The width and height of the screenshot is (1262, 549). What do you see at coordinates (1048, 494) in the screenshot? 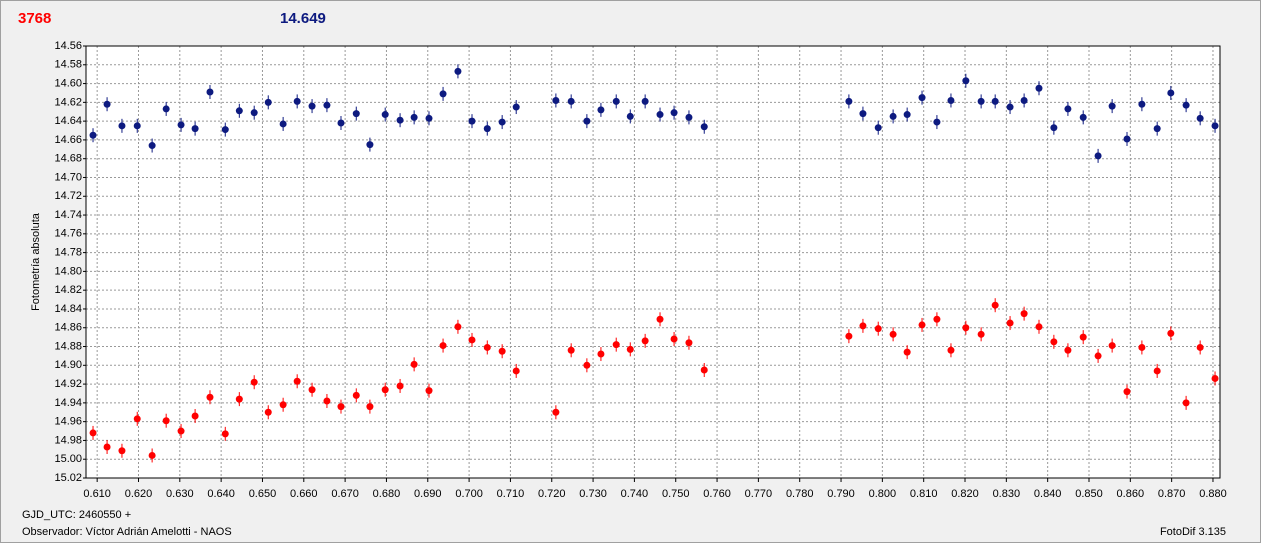
I see `x-tick-label: 0.840` at bounding box center [1048, 494].